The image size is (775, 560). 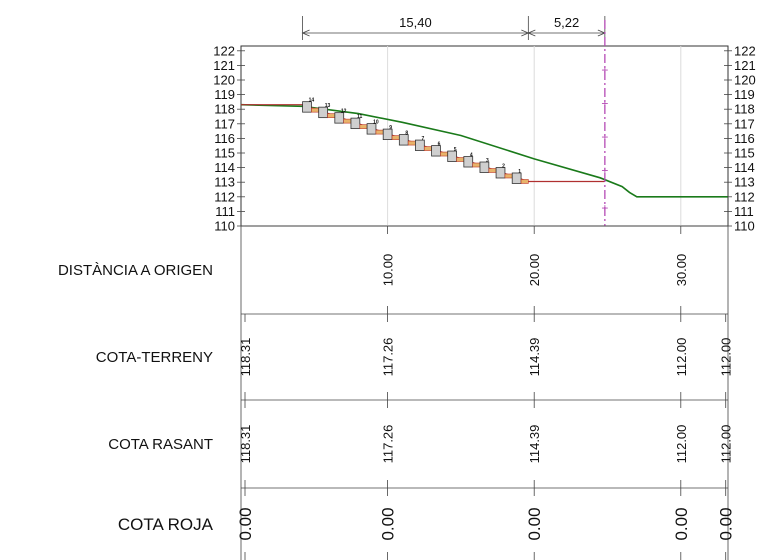 What do you see at coordinates (487, 161) in the screenshot?
I see `stair-step-label: 3` at bounding box center [487, 161].